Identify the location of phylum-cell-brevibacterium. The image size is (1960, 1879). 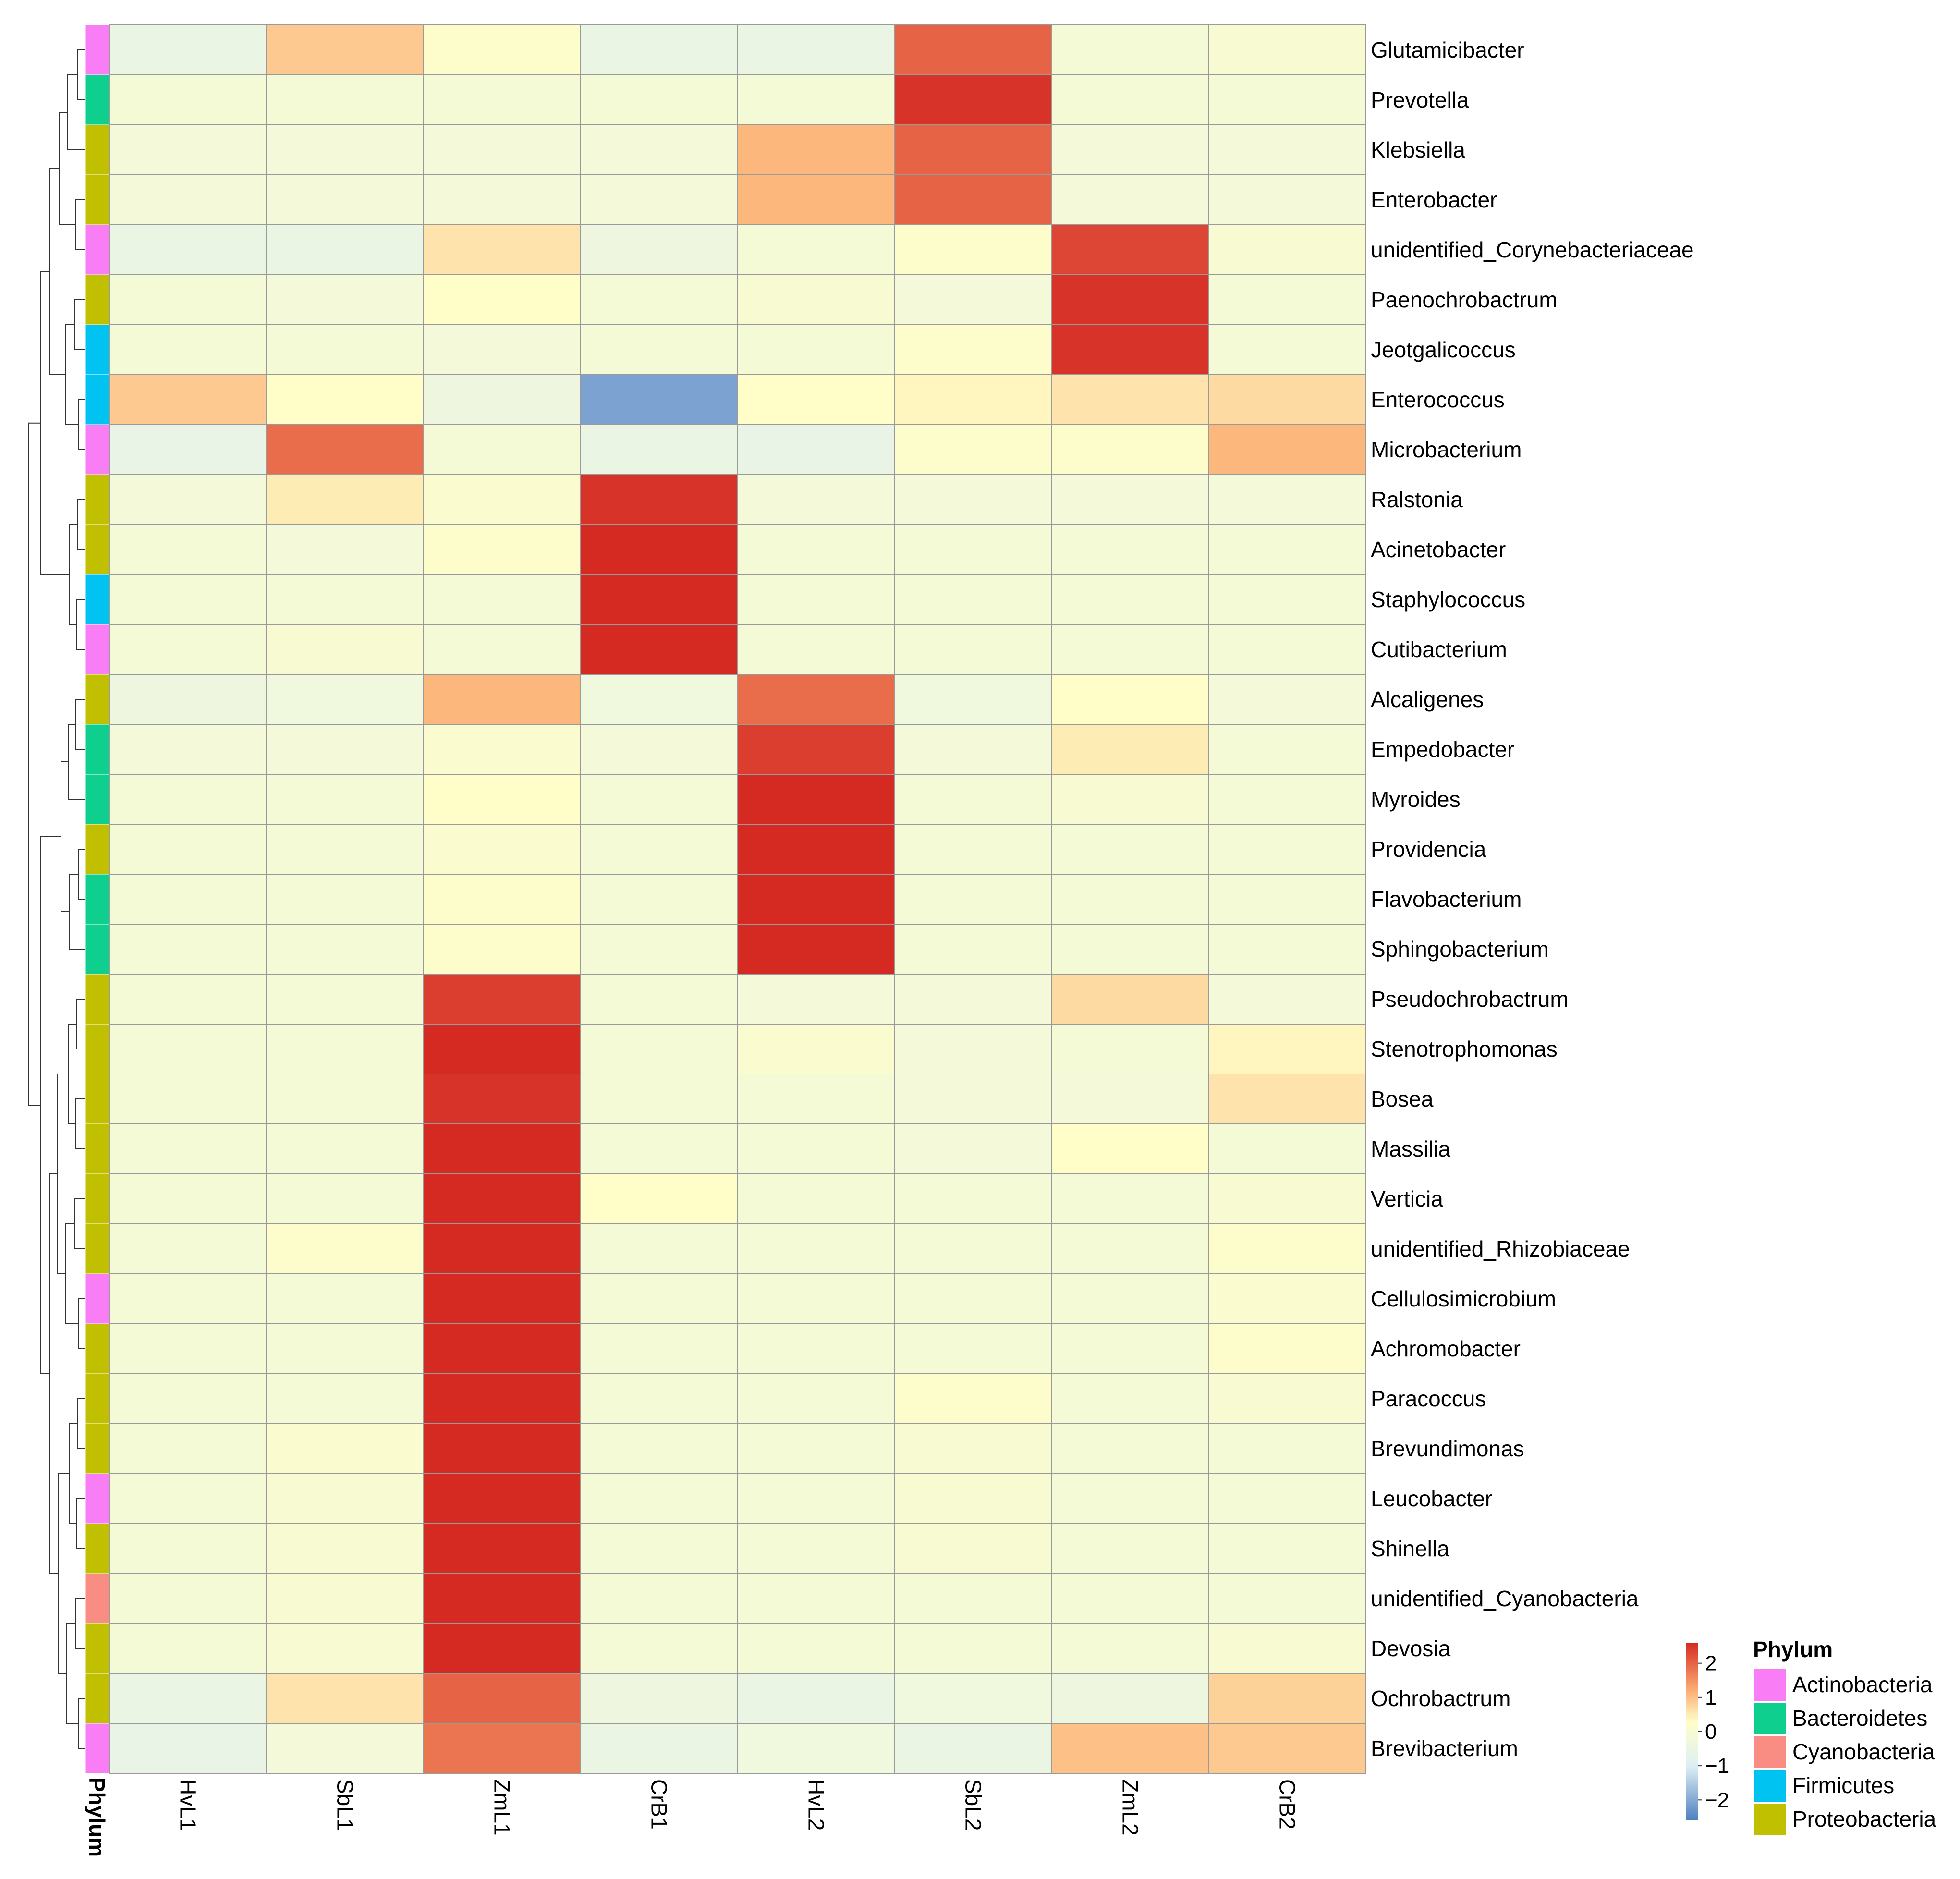
(97, 1748).